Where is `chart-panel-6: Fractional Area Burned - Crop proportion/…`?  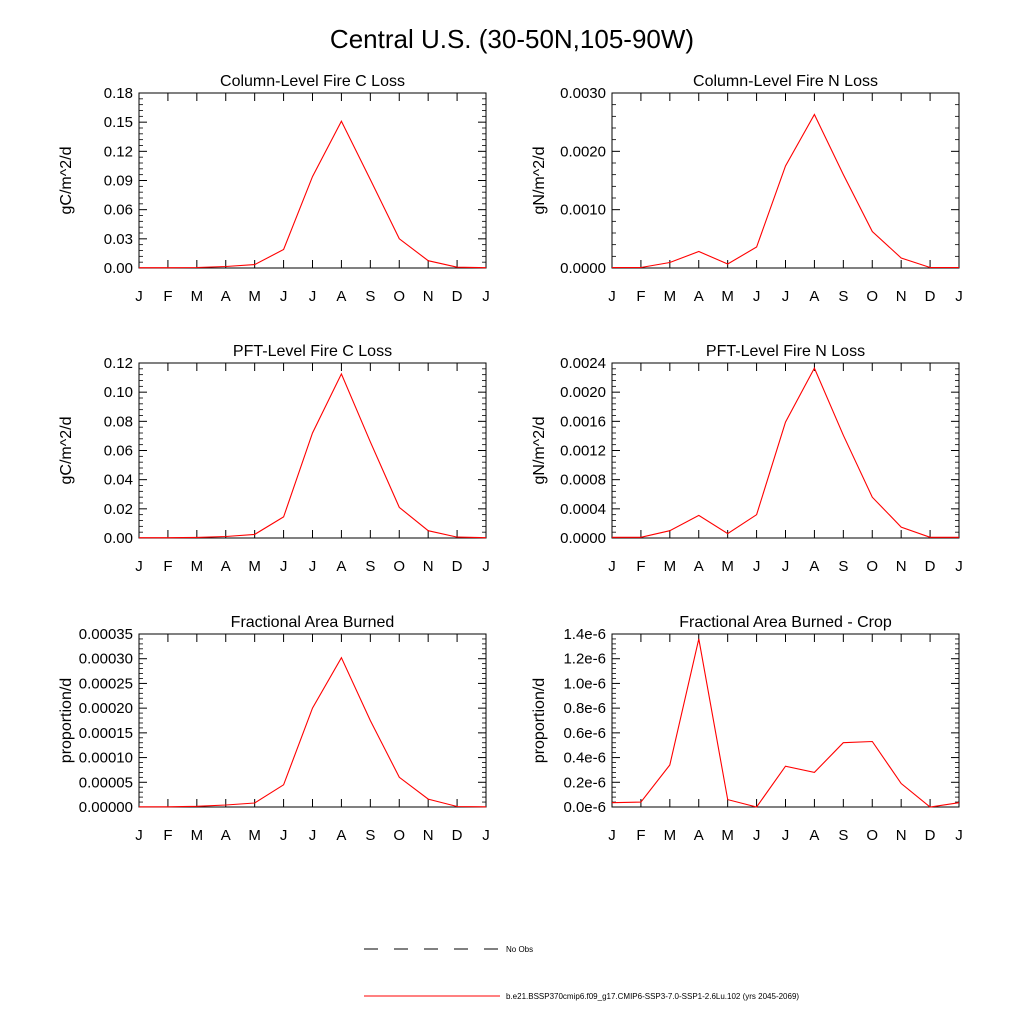
chart-panel-6: Fractional Area Burned - Crop proportion/… is located at coordinates (747, 729).